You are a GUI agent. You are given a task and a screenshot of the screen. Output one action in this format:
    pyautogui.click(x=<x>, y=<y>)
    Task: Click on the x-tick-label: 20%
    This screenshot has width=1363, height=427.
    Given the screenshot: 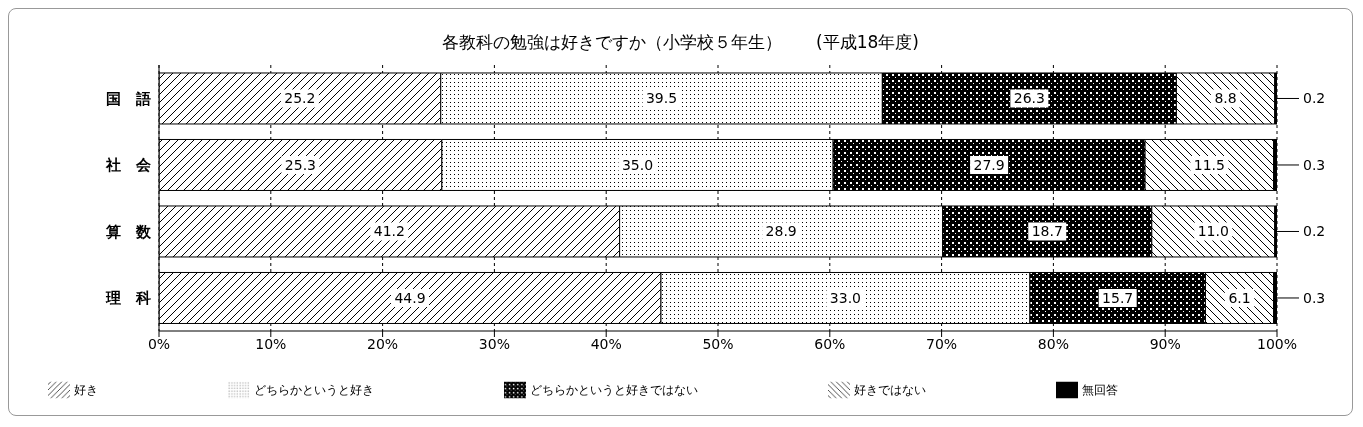 What is the action you would take?
    pyautogui.click(x=383, y=343)
    